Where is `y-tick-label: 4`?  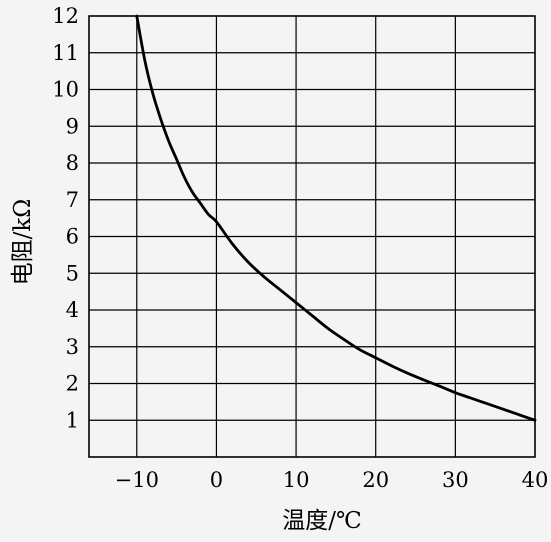
y-tick-label: 4 is located at coordinates (72, 310).